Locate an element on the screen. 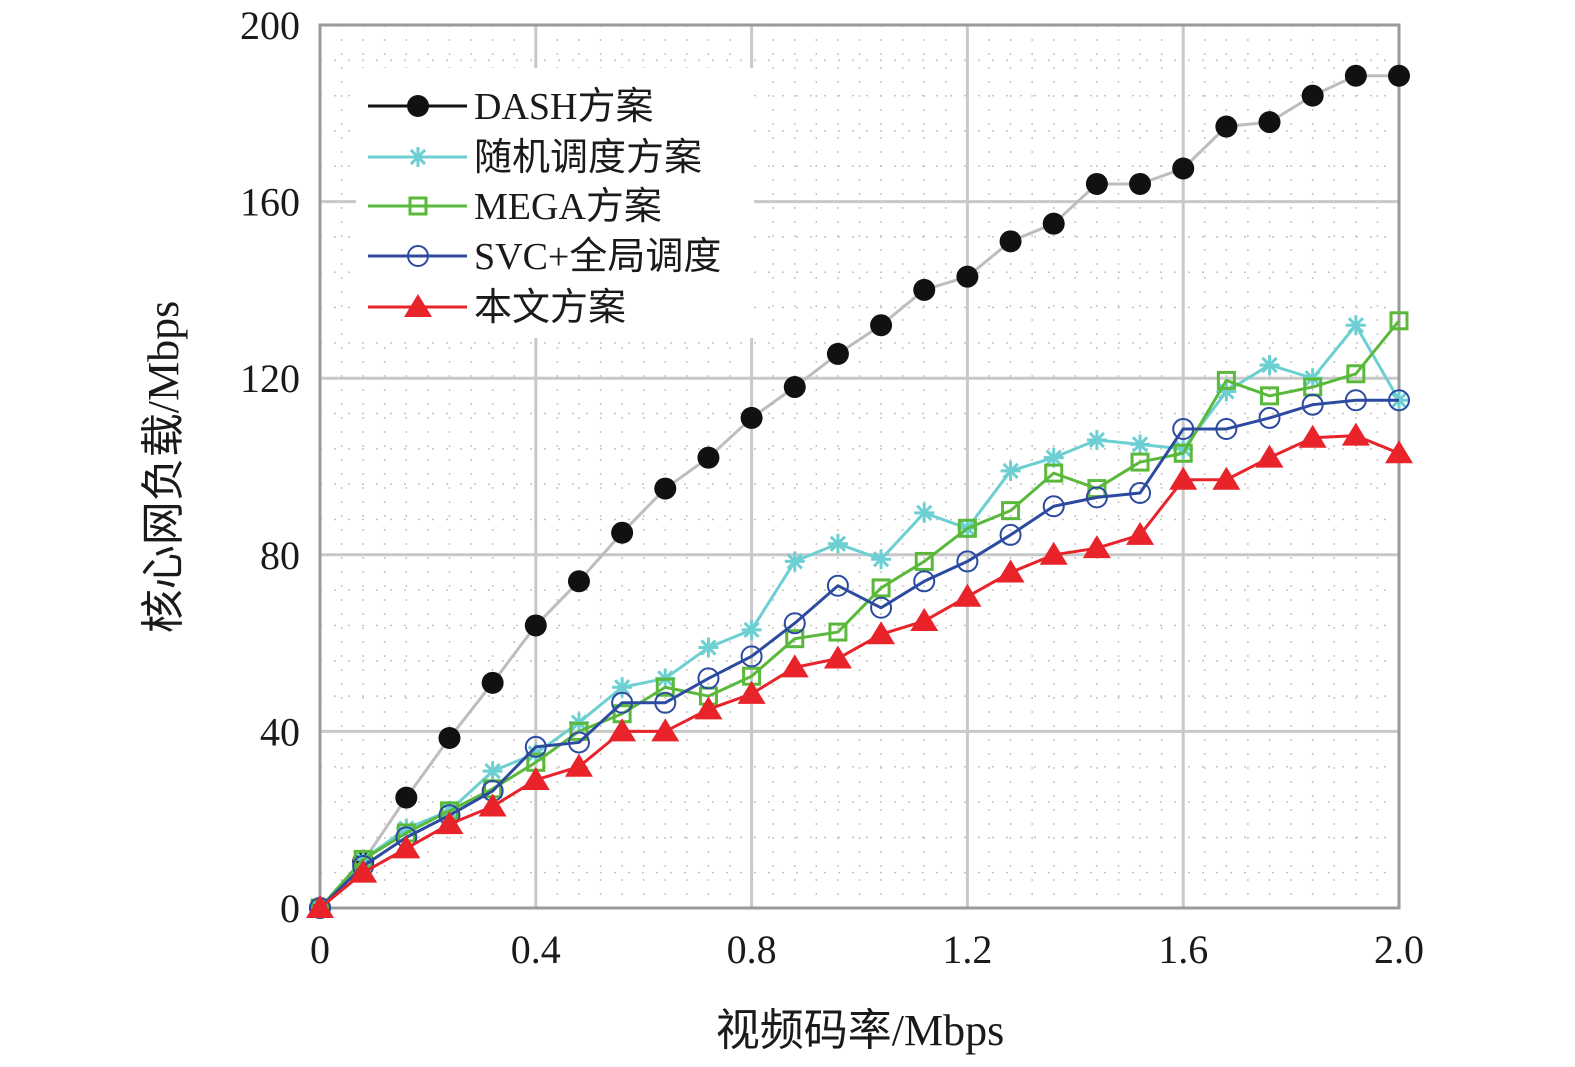  legend-item-1: 随机调度方案 is located at coordinates (535, 158).